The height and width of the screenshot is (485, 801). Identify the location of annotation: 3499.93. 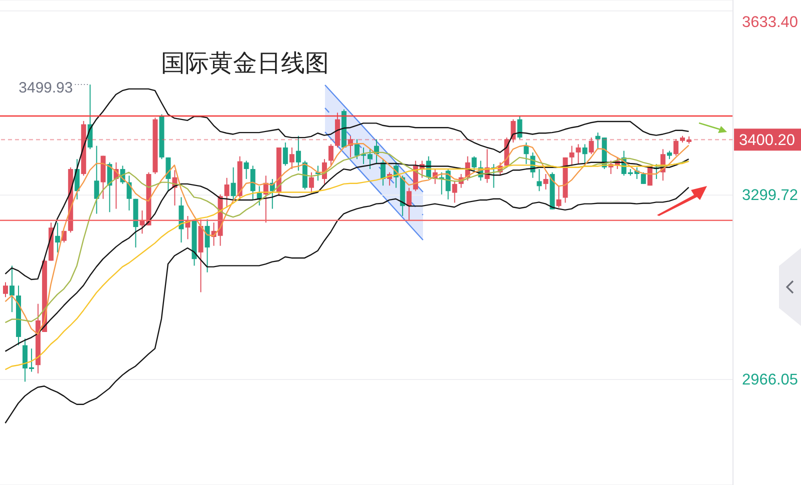
(45, 88).